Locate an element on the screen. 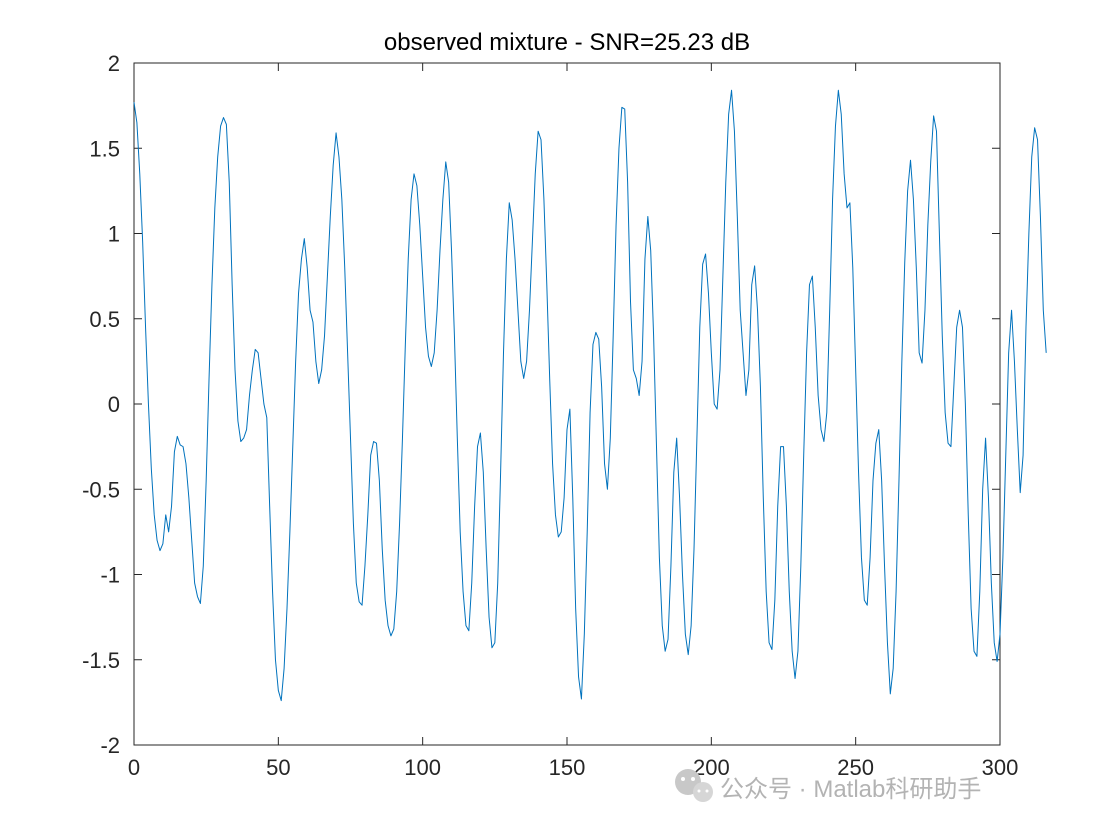  y-tick-label: 0 is located at coordinates (114, 404).